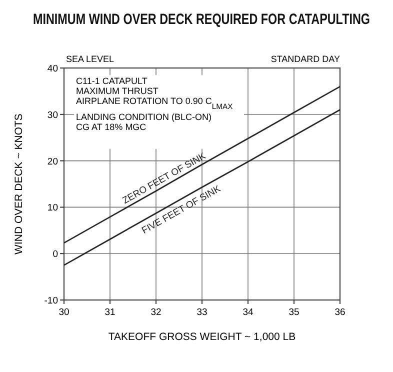 This screenshot has height=372, width=393. I want to click on x-tick-label: 30, so click(64, 312).